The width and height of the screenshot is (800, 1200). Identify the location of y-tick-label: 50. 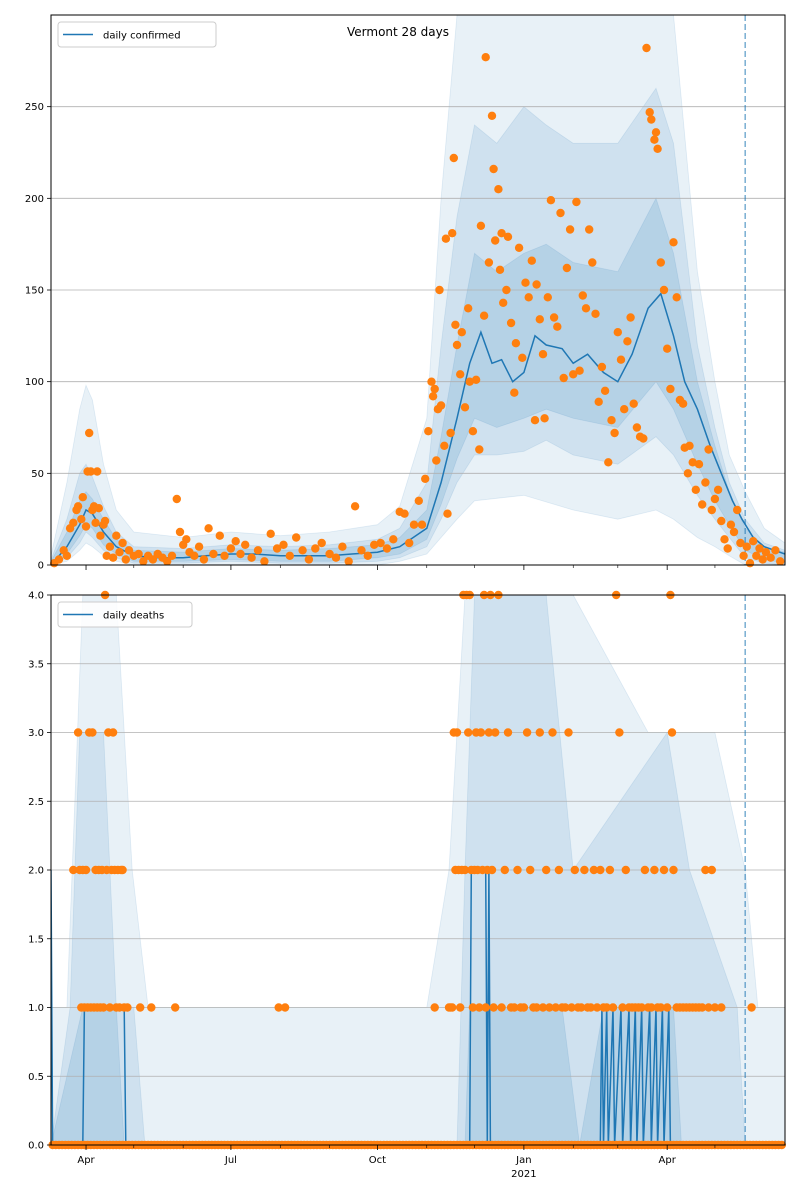
(37, 474).